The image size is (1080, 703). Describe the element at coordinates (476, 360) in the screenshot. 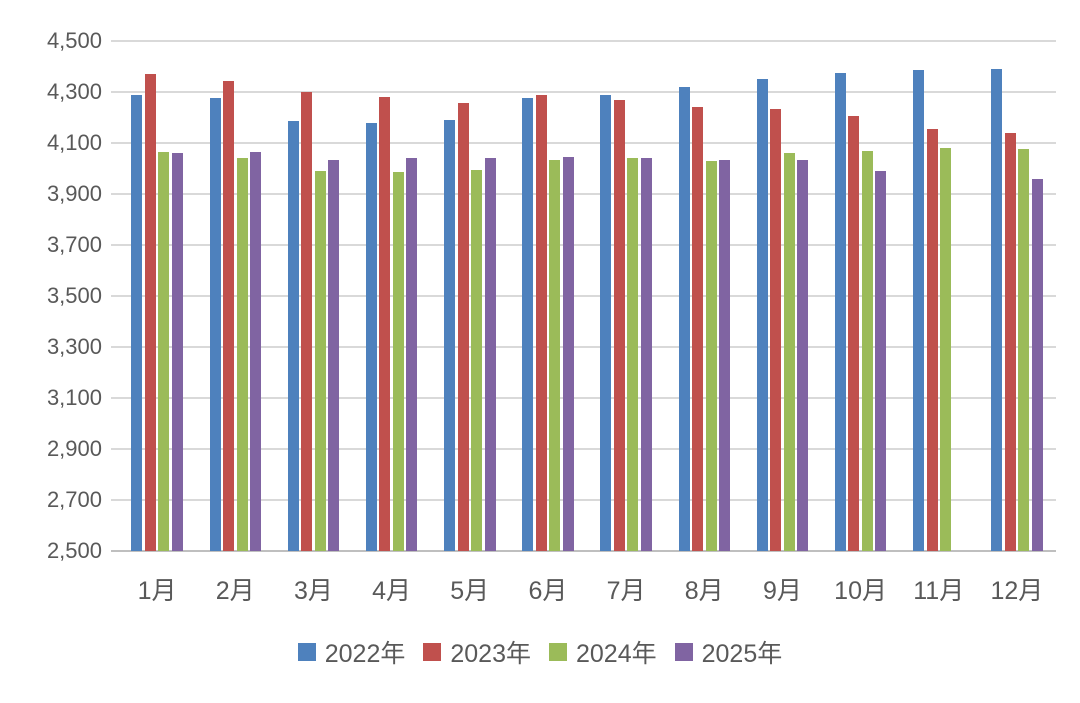

I see `bar-2024年-5月` at that location.